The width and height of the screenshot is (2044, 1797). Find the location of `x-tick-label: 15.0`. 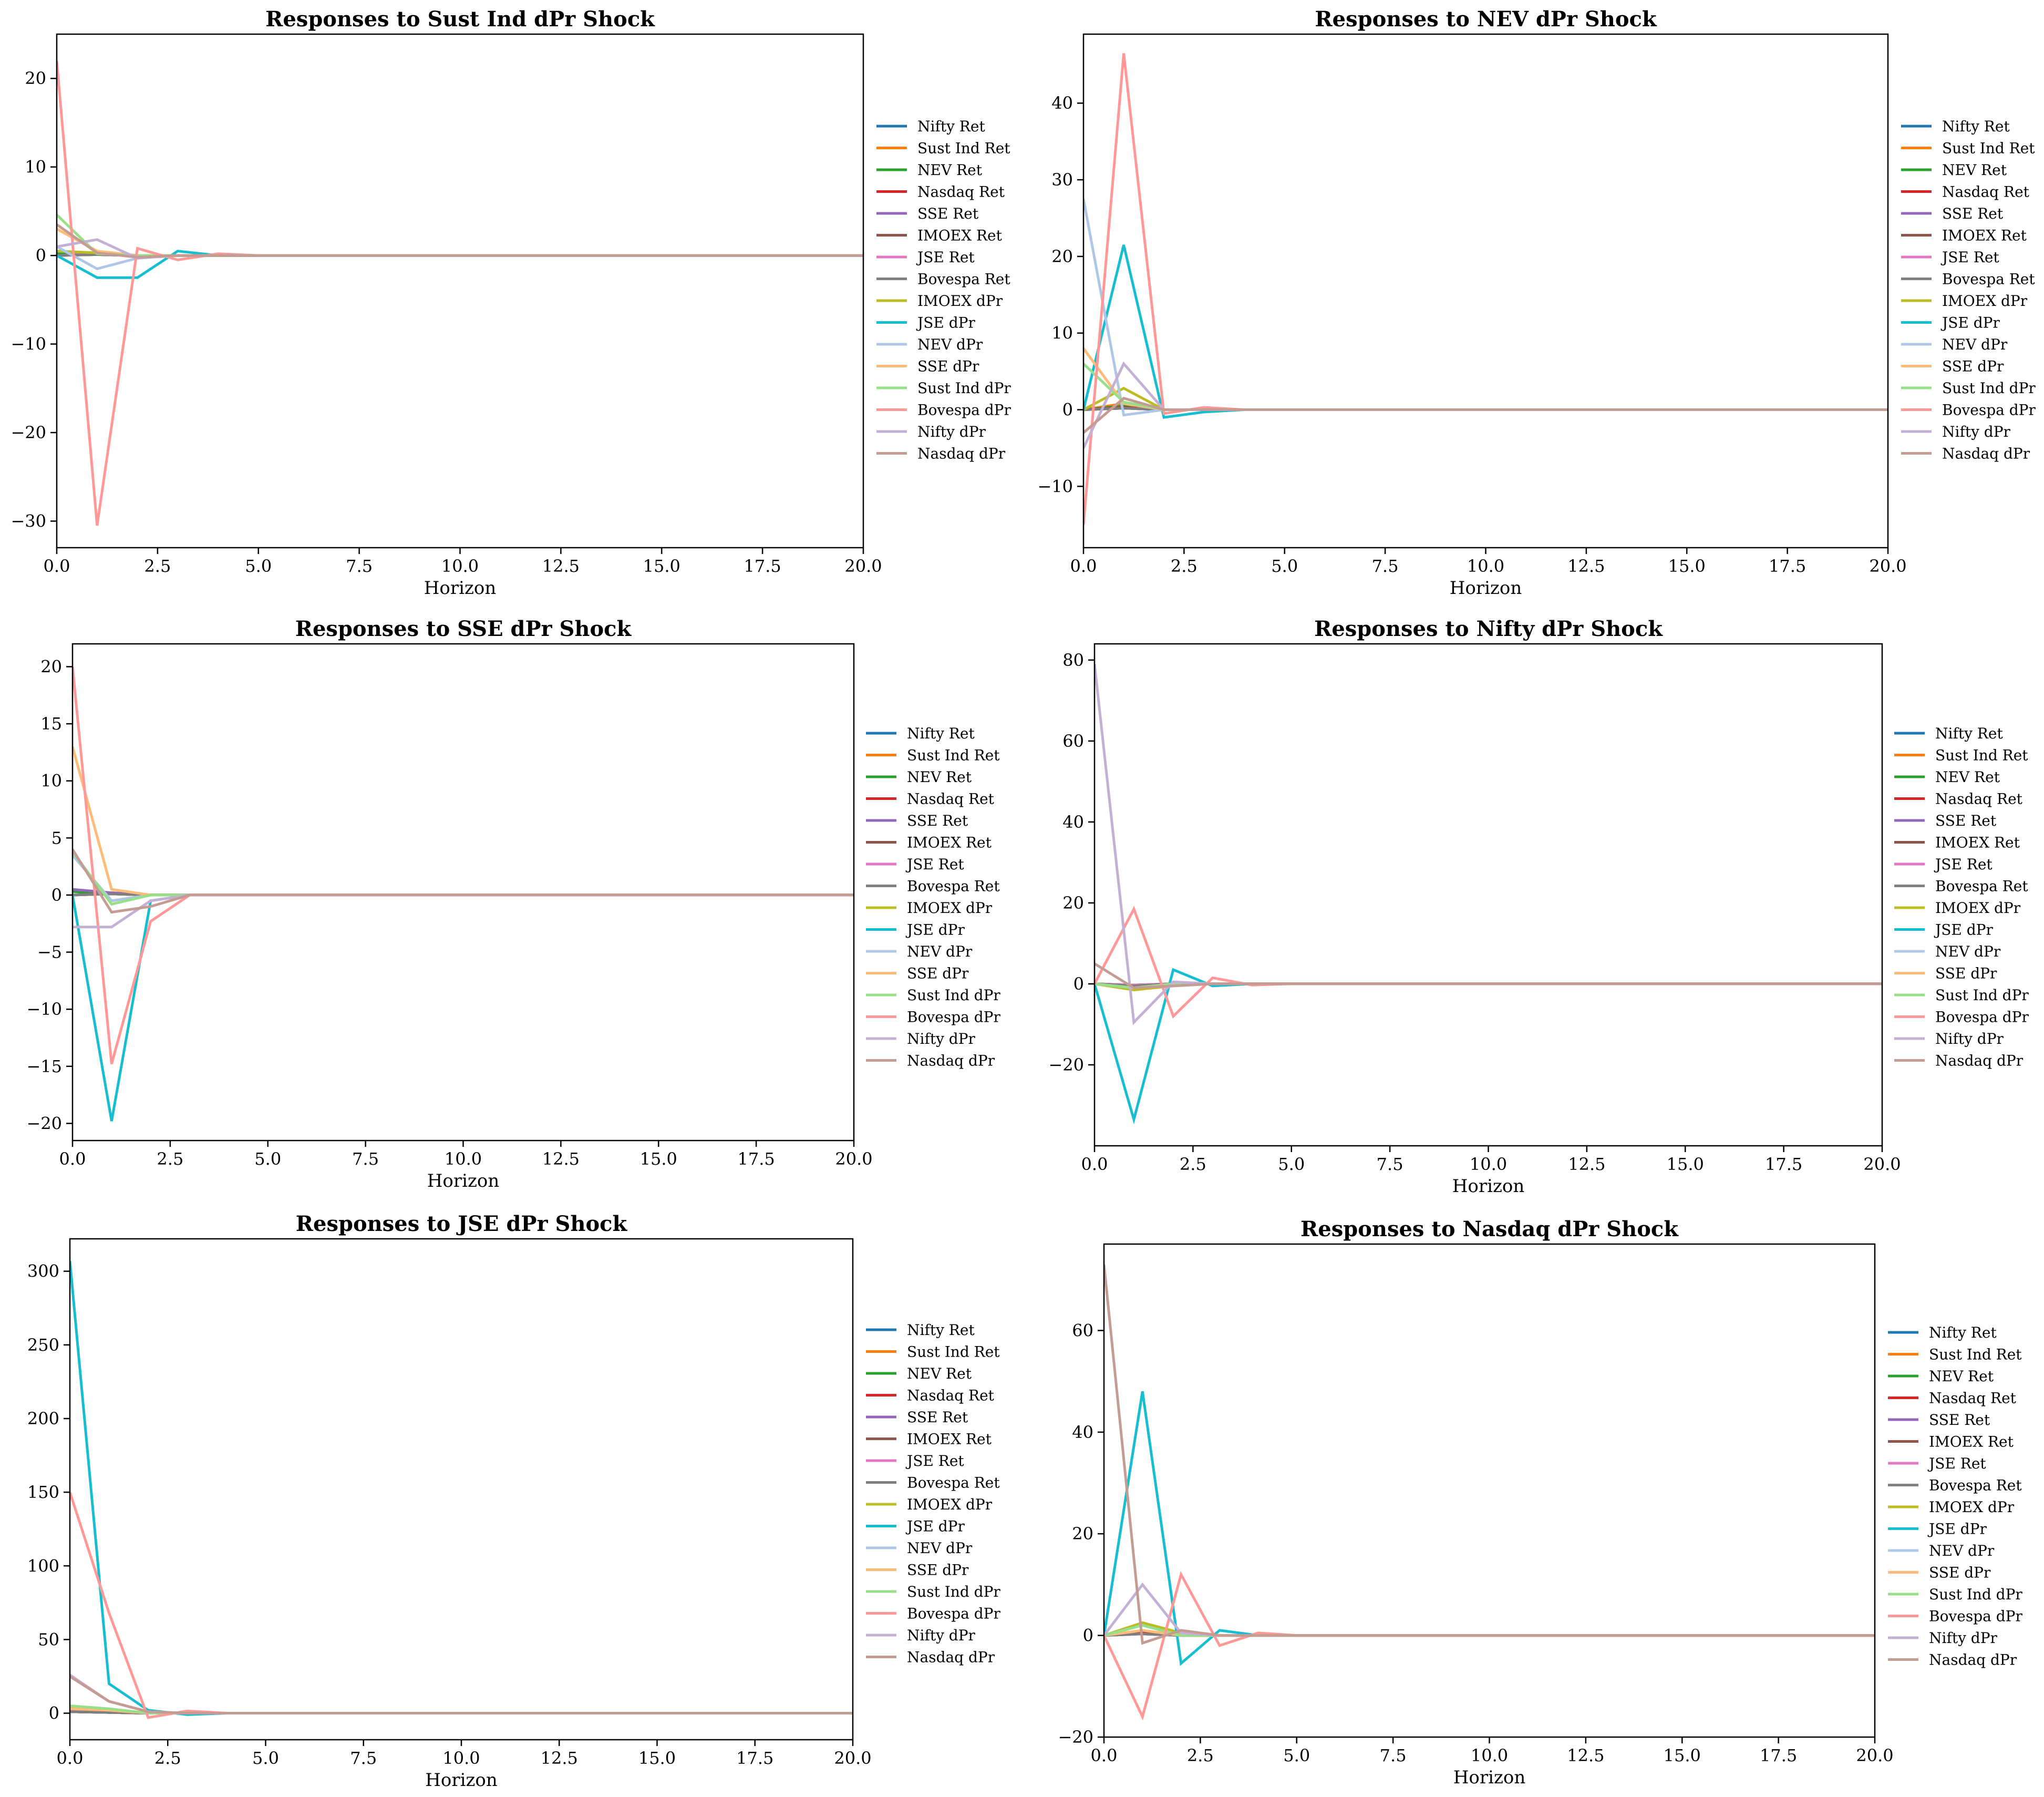

x-tick-label: 15.0 is located at coordinates (1683, 1755).